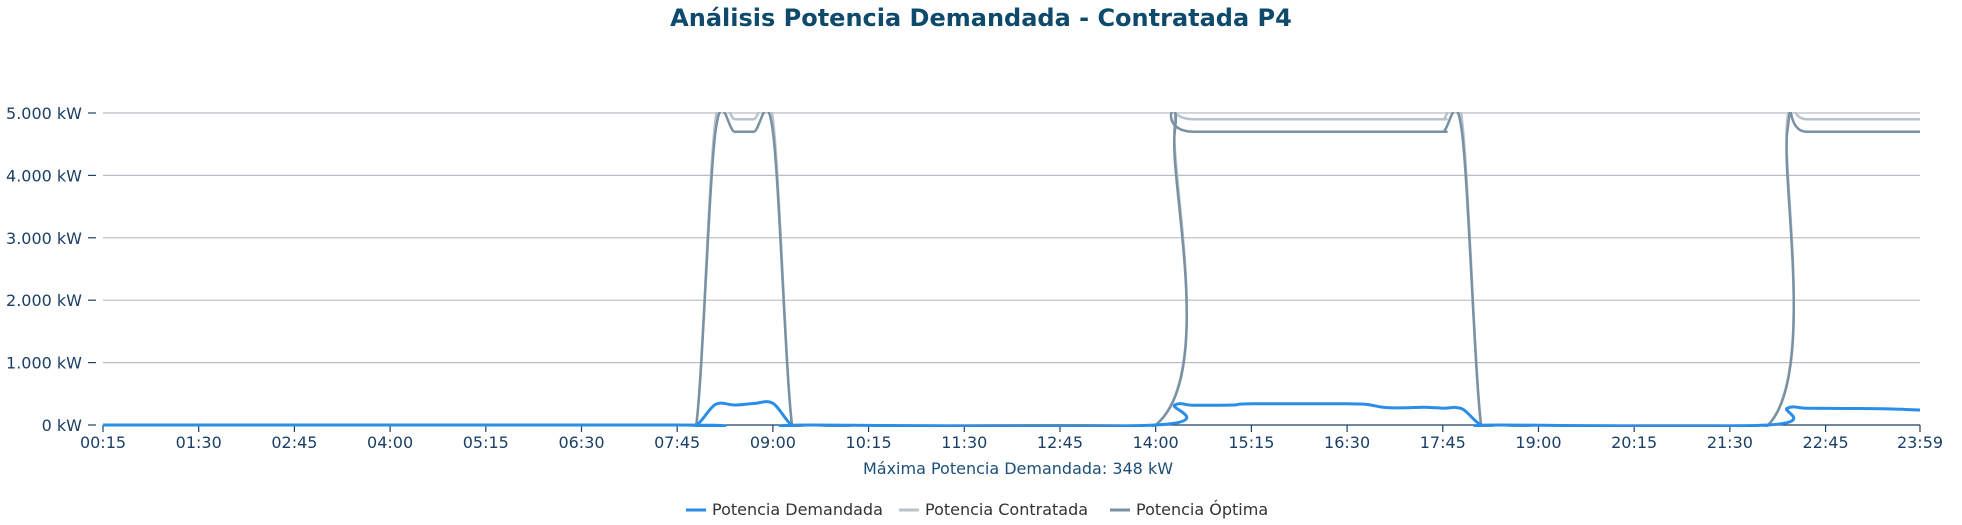 This screenshot has width=1962, height=525. Describe the element at coordinates (773, 442) in the screenshot. I see `x-tick-label: 09:00` at that location.